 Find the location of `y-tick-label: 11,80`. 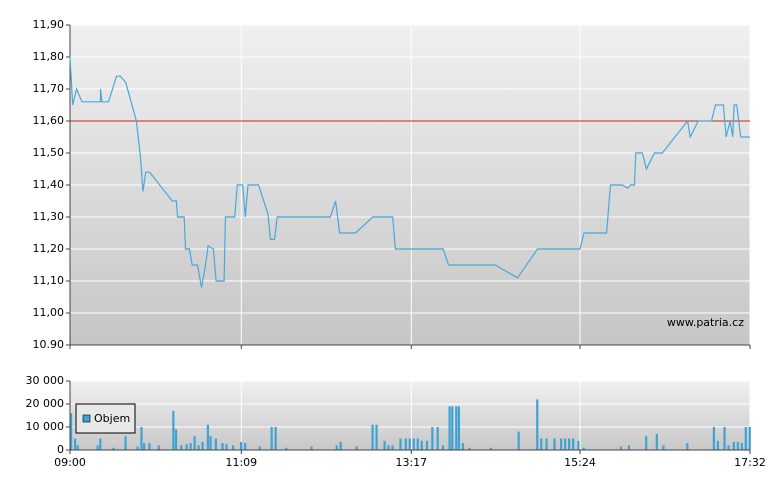

y-tick-label: 11,80 is located at coordinates (49, 56).